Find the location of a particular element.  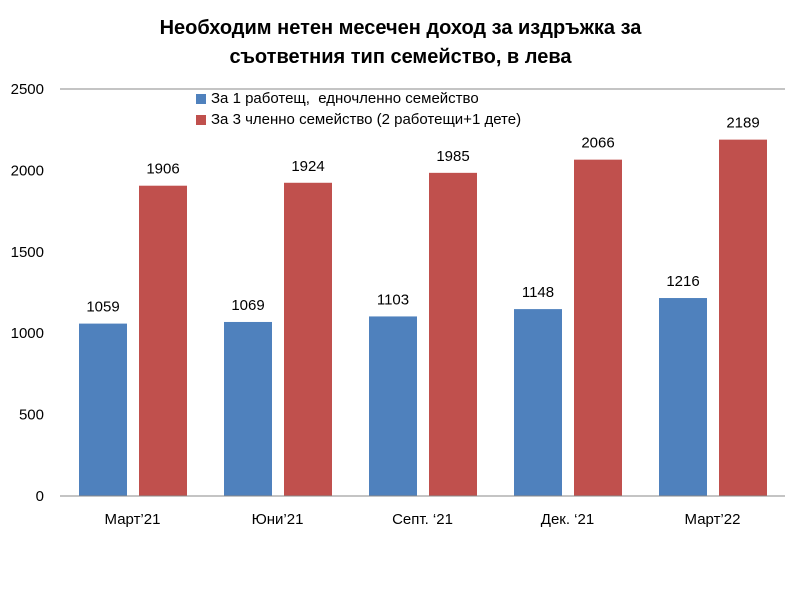

y-tick-label: 2000 is located at coordinates (27, 170).